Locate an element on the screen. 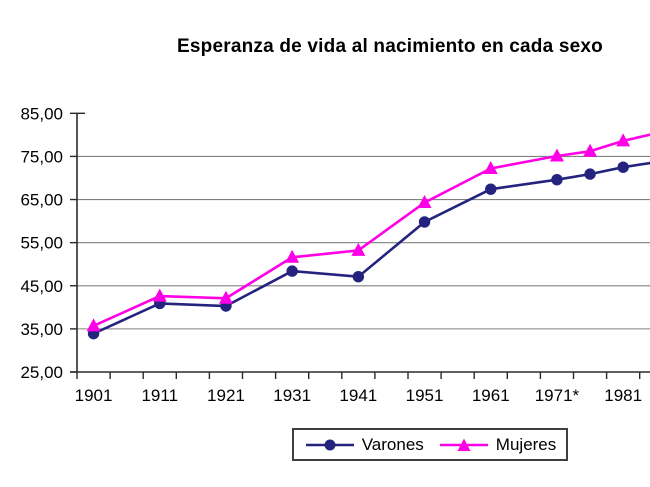 The image size is (650, 487). x-tick-label: 1911 is located at coordinates (159, 395).